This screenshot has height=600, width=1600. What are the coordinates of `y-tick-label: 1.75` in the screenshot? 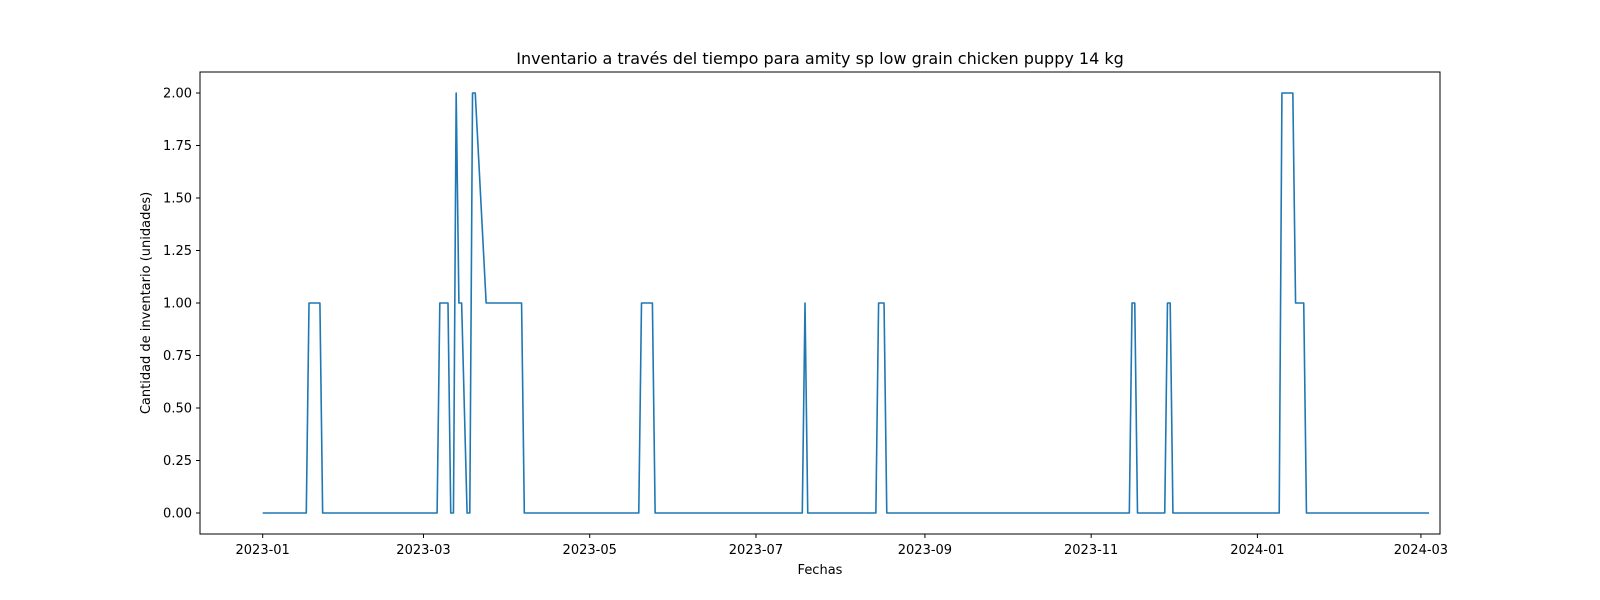 It's located at (177, 146).